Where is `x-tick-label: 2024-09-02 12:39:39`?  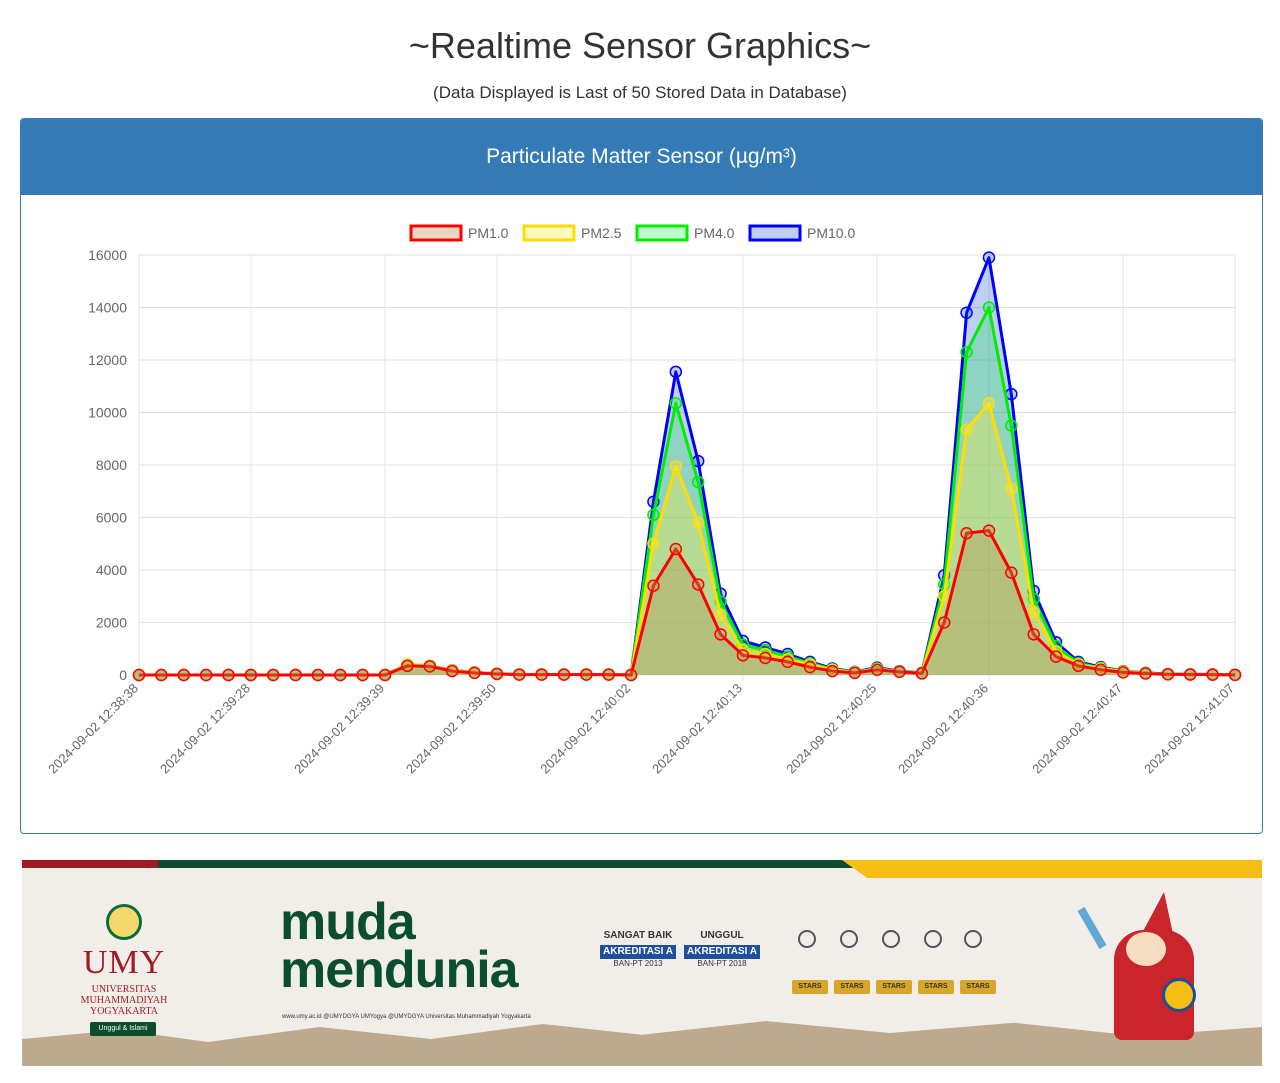 x-tick-label: 2024-09-02 12:39:39 is located at coordinates (339, 729).